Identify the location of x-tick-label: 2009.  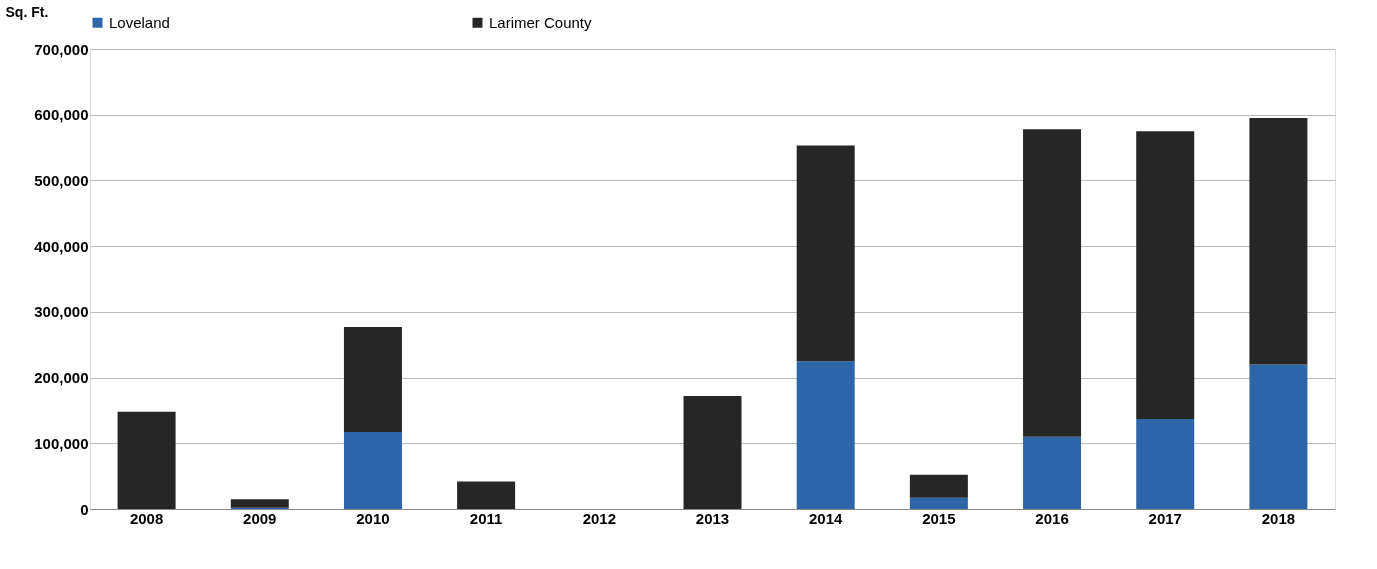
(260, 518).